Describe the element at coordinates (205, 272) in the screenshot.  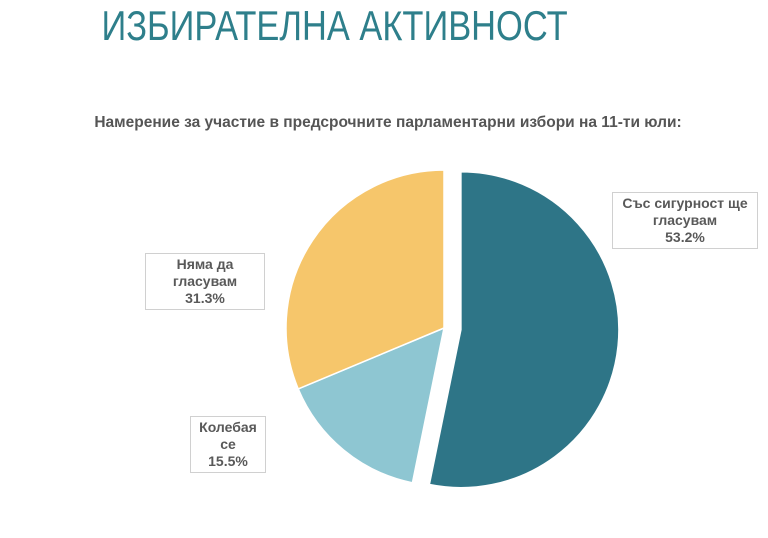
I see `label-name: Няма да гласувам` at that location.